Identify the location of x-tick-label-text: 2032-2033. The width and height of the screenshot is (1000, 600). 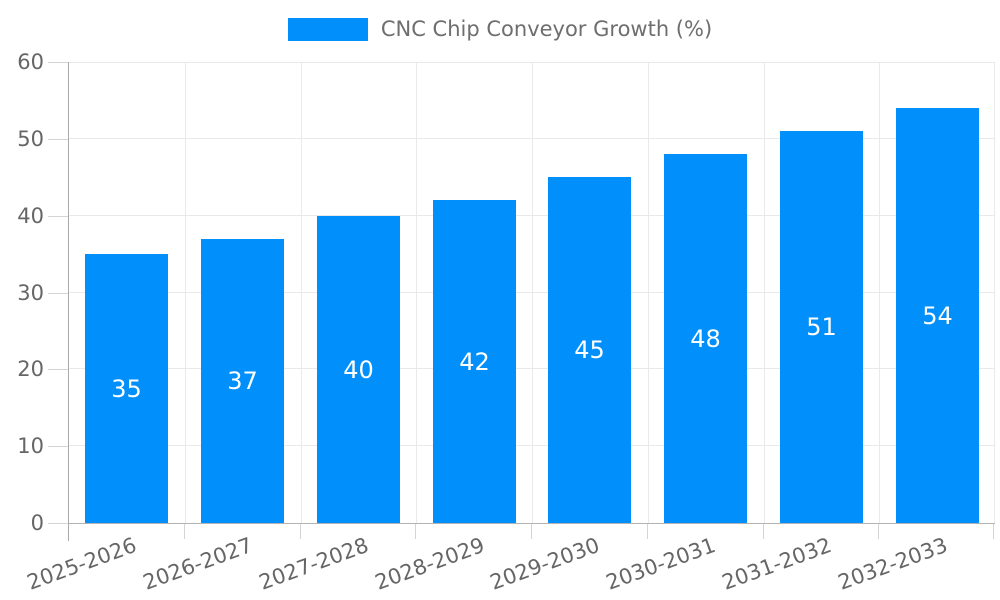
(892, 564).